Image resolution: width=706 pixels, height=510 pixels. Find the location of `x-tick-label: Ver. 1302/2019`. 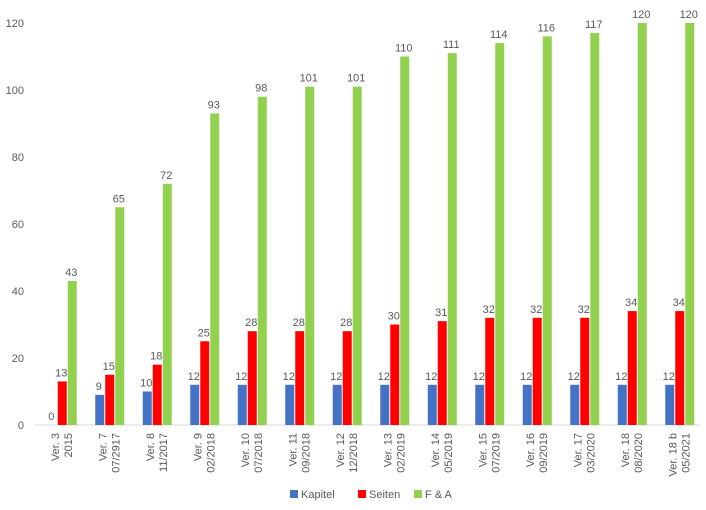

x-tick-label: Ver. 1302/2019 is located at coordinates (394, 453).